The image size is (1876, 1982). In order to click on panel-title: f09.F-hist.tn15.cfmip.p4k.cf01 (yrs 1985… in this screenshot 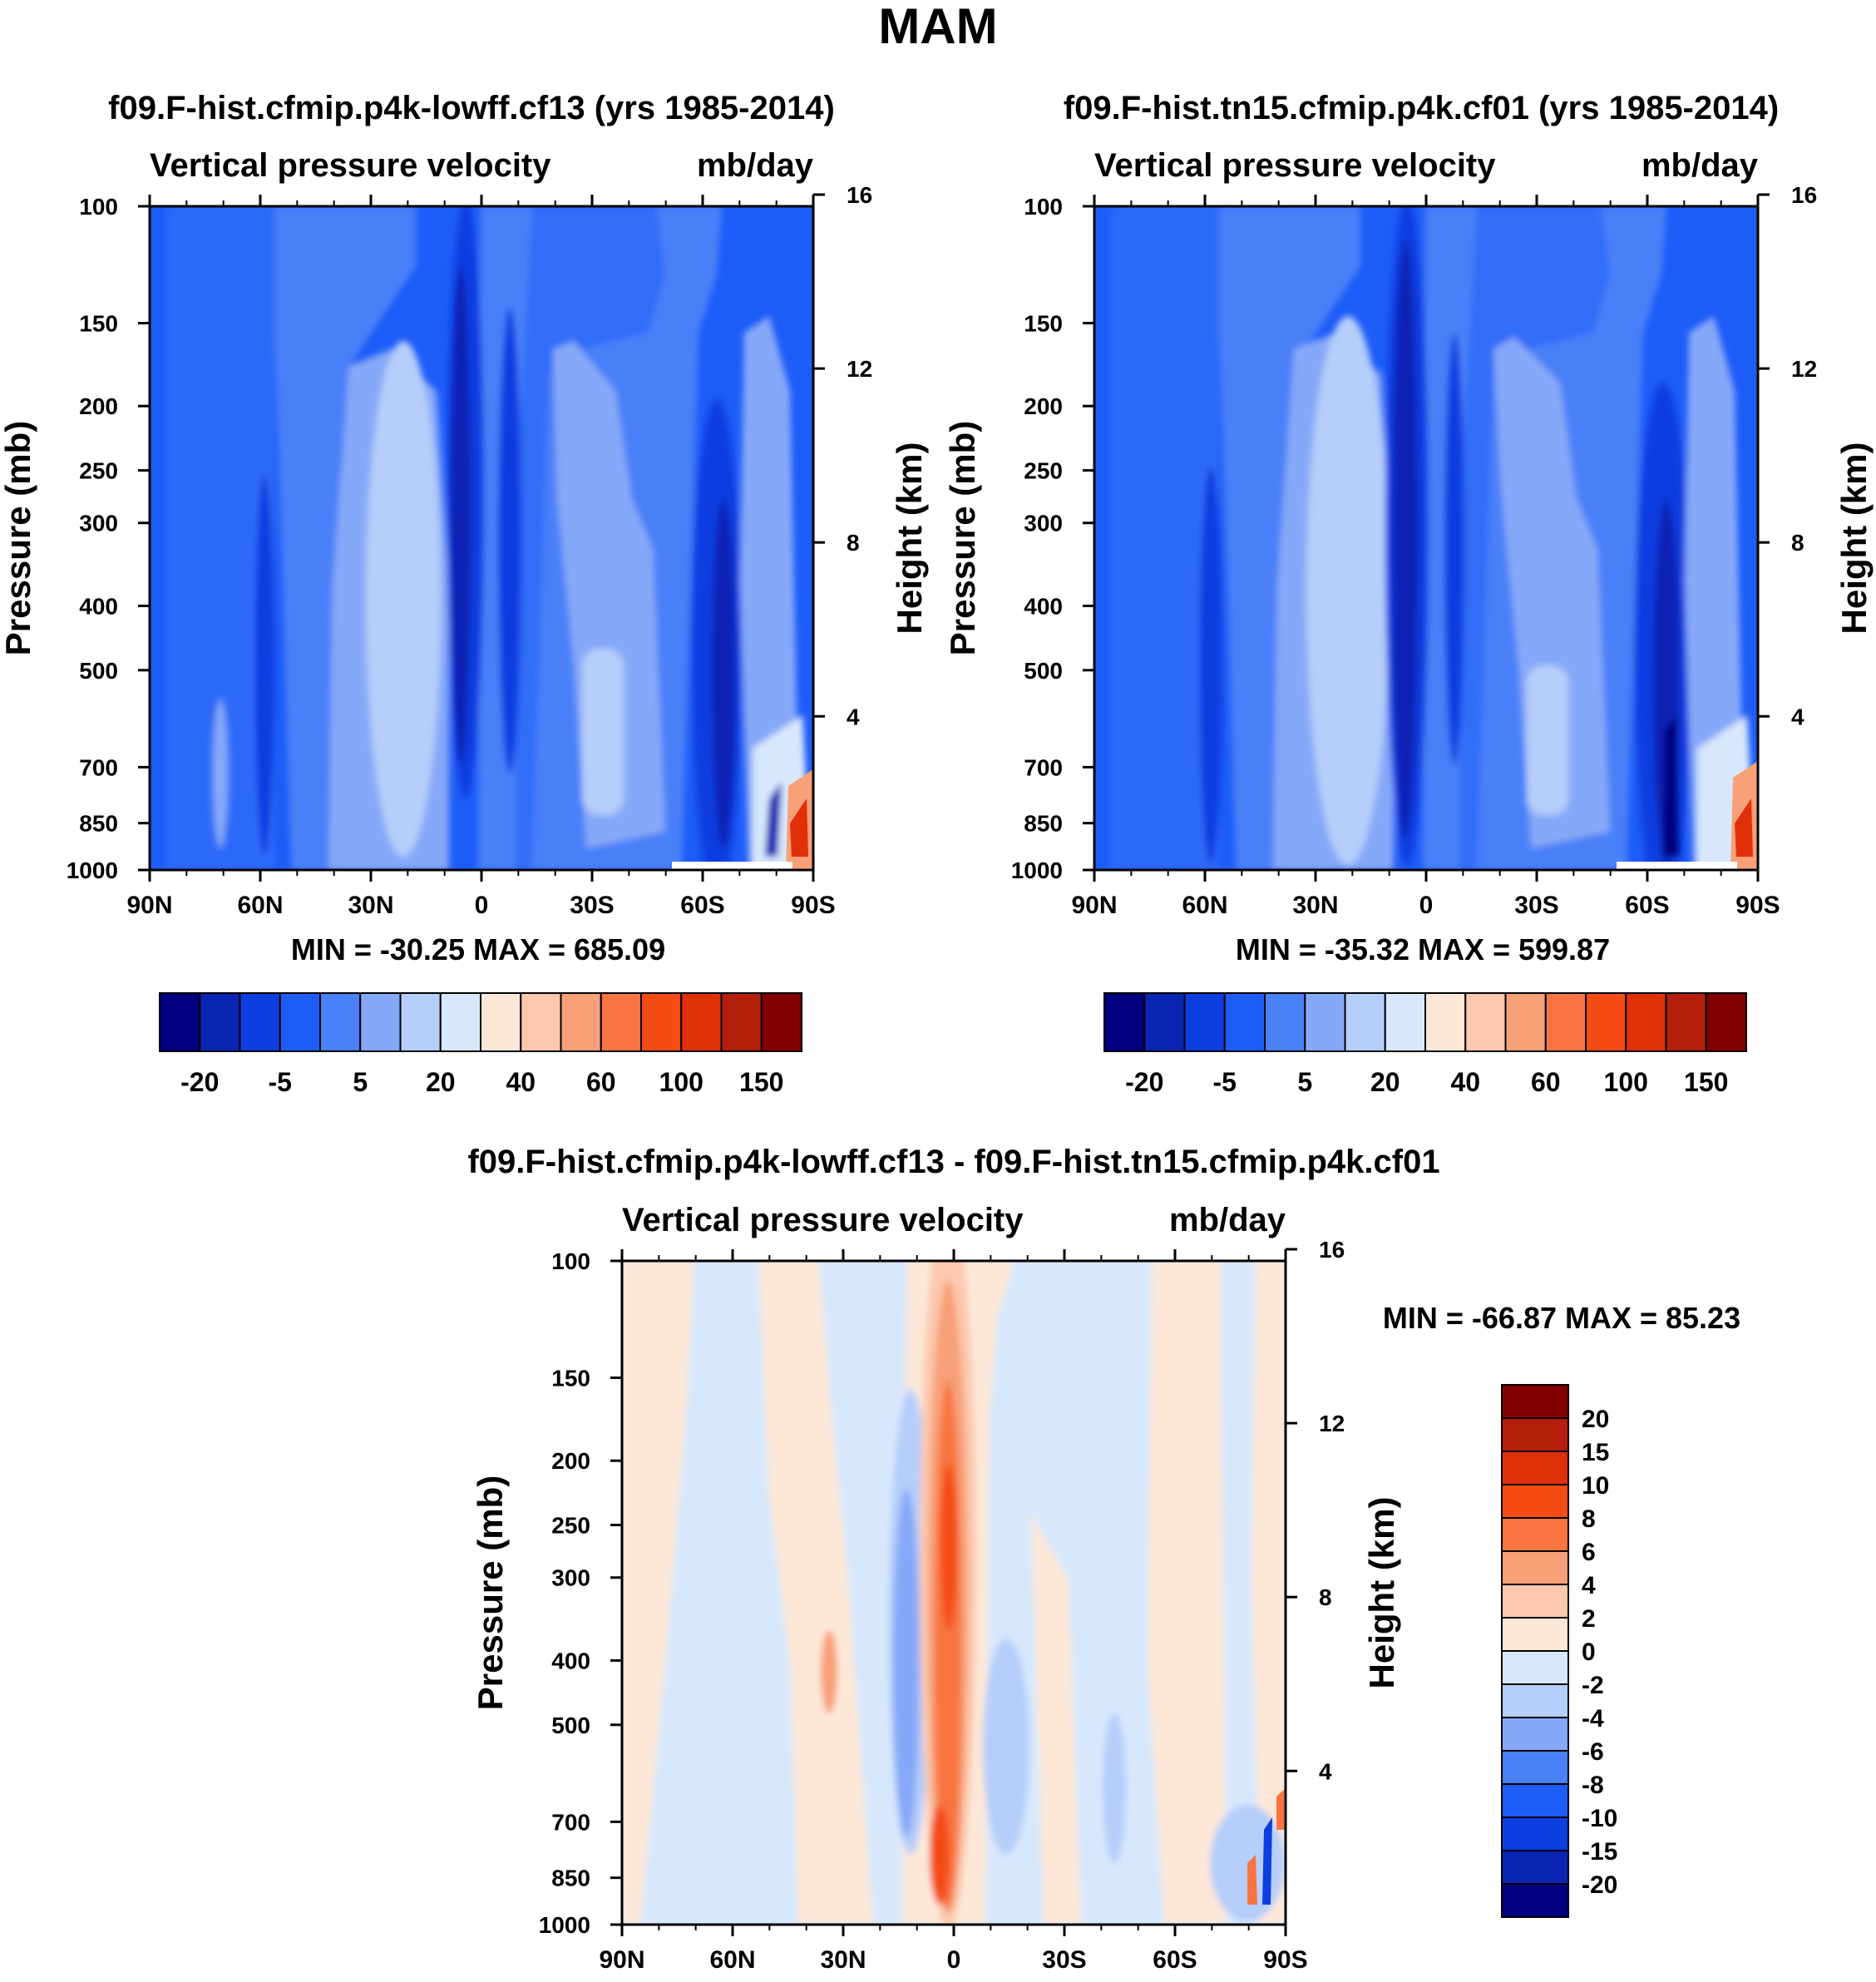, I will do `click(1421, 108)`.